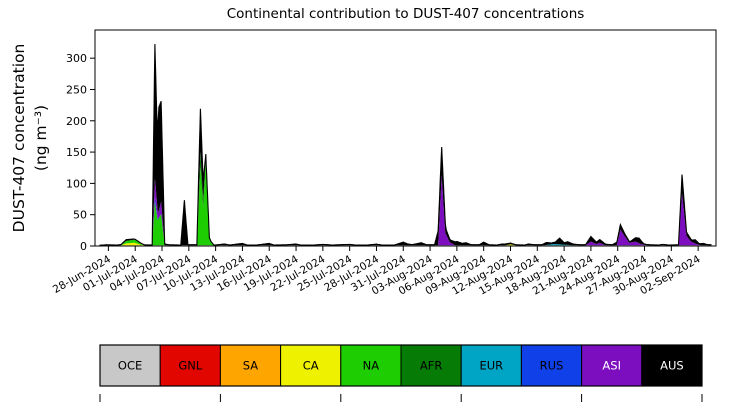  I want to click on legend-label-ASI: ASI, so click(611, 366).